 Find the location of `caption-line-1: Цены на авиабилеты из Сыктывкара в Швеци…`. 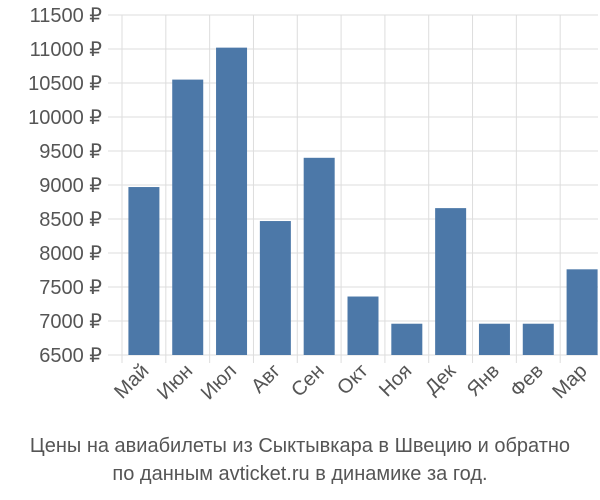

caption-line-1: Цены на авиабилеты из Сыктывкара в Швеци… is located at coordinates (300, 446).